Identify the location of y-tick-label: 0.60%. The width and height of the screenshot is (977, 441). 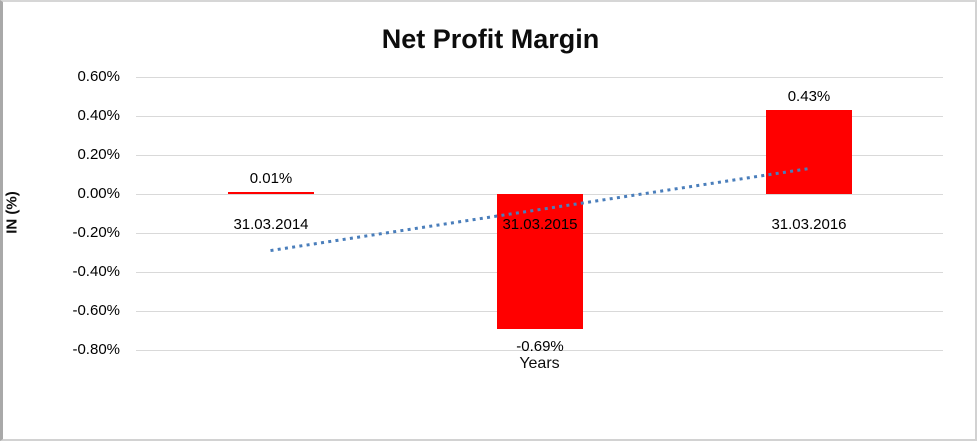
(98, 76).